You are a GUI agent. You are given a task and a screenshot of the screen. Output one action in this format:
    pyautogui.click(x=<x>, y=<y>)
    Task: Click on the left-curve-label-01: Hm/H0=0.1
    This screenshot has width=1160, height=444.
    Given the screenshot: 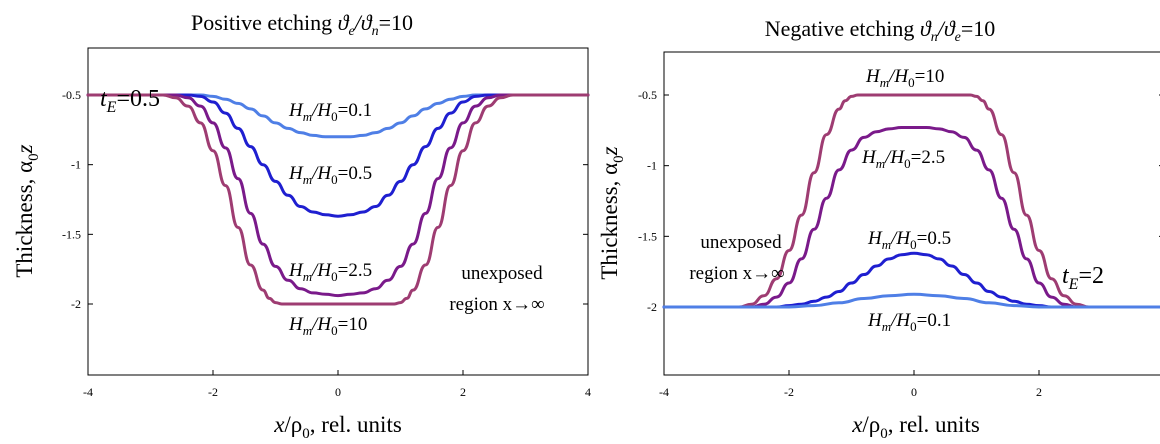 What is the action you would take?
    pyautogui.click(x=330, y=112)
    